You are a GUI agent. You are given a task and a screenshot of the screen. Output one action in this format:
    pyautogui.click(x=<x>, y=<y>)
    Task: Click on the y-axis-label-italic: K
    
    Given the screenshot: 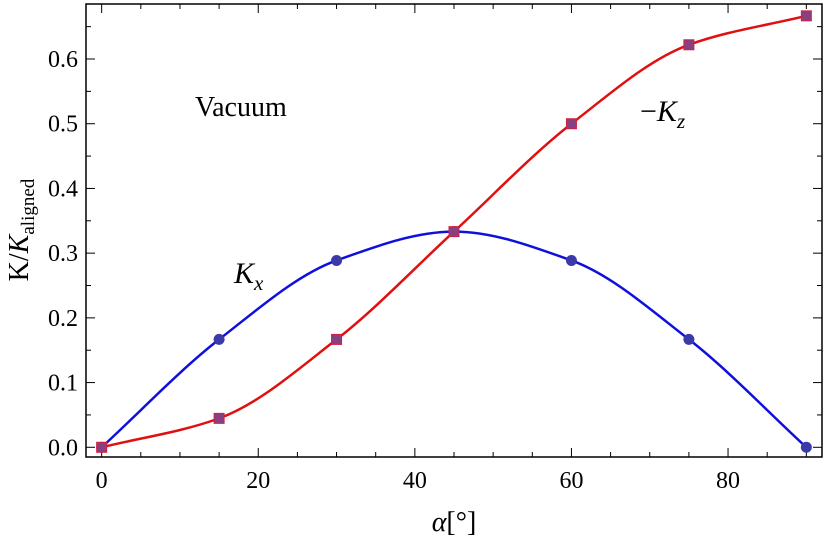 What is the action you would take?
    pyautogui.click(x=19, y=243)
    